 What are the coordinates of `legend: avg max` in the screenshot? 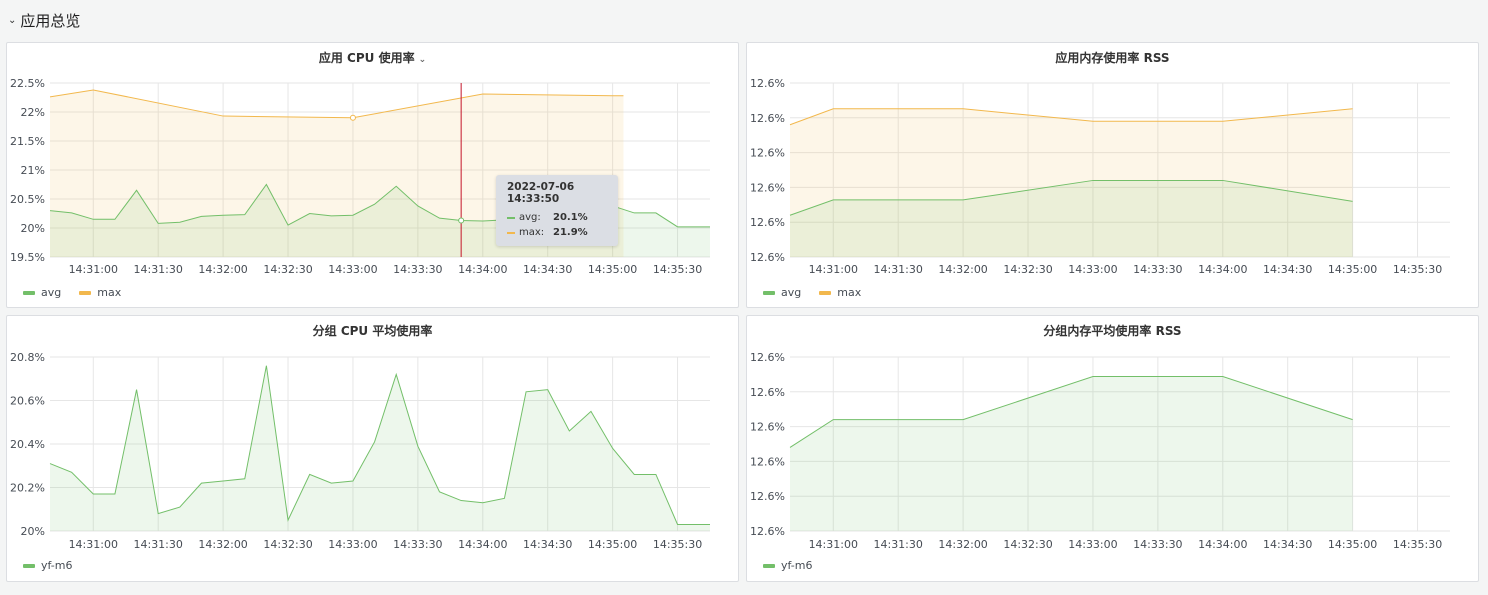 It's located at (72, 292).